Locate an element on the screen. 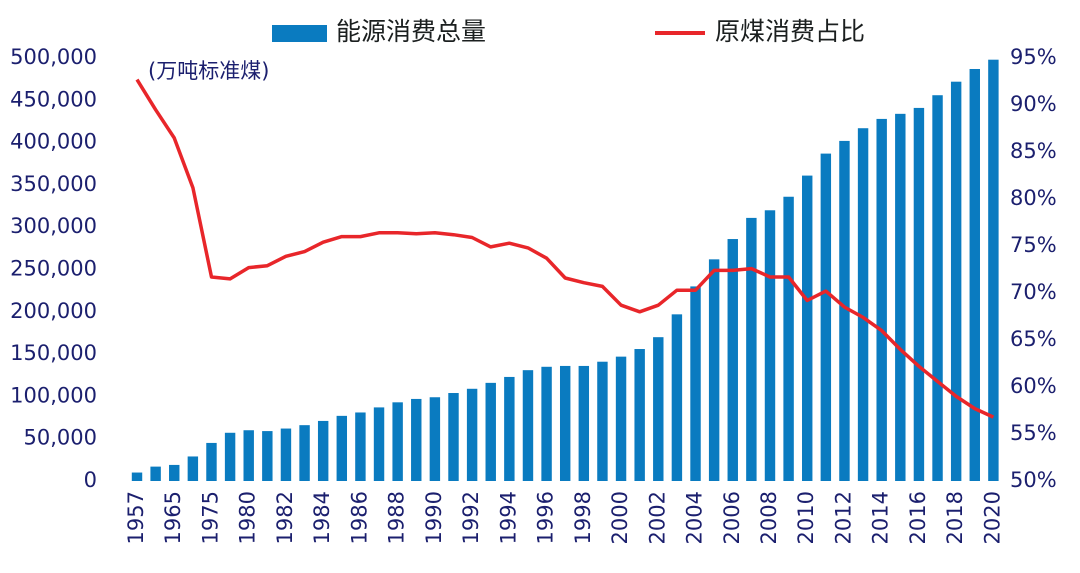 This screenshot has height=573, width=1080. y-tick-label: 300,000 is located at coordinates (53, 226).